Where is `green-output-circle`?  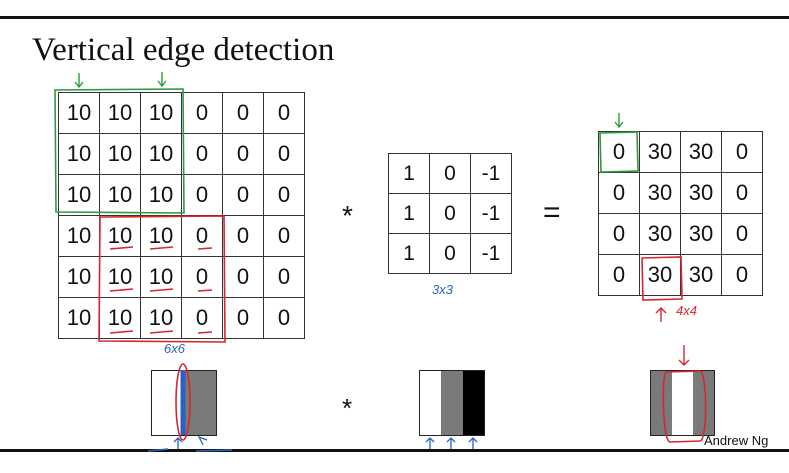 green-output-circle is located at coordinates (619, 152).